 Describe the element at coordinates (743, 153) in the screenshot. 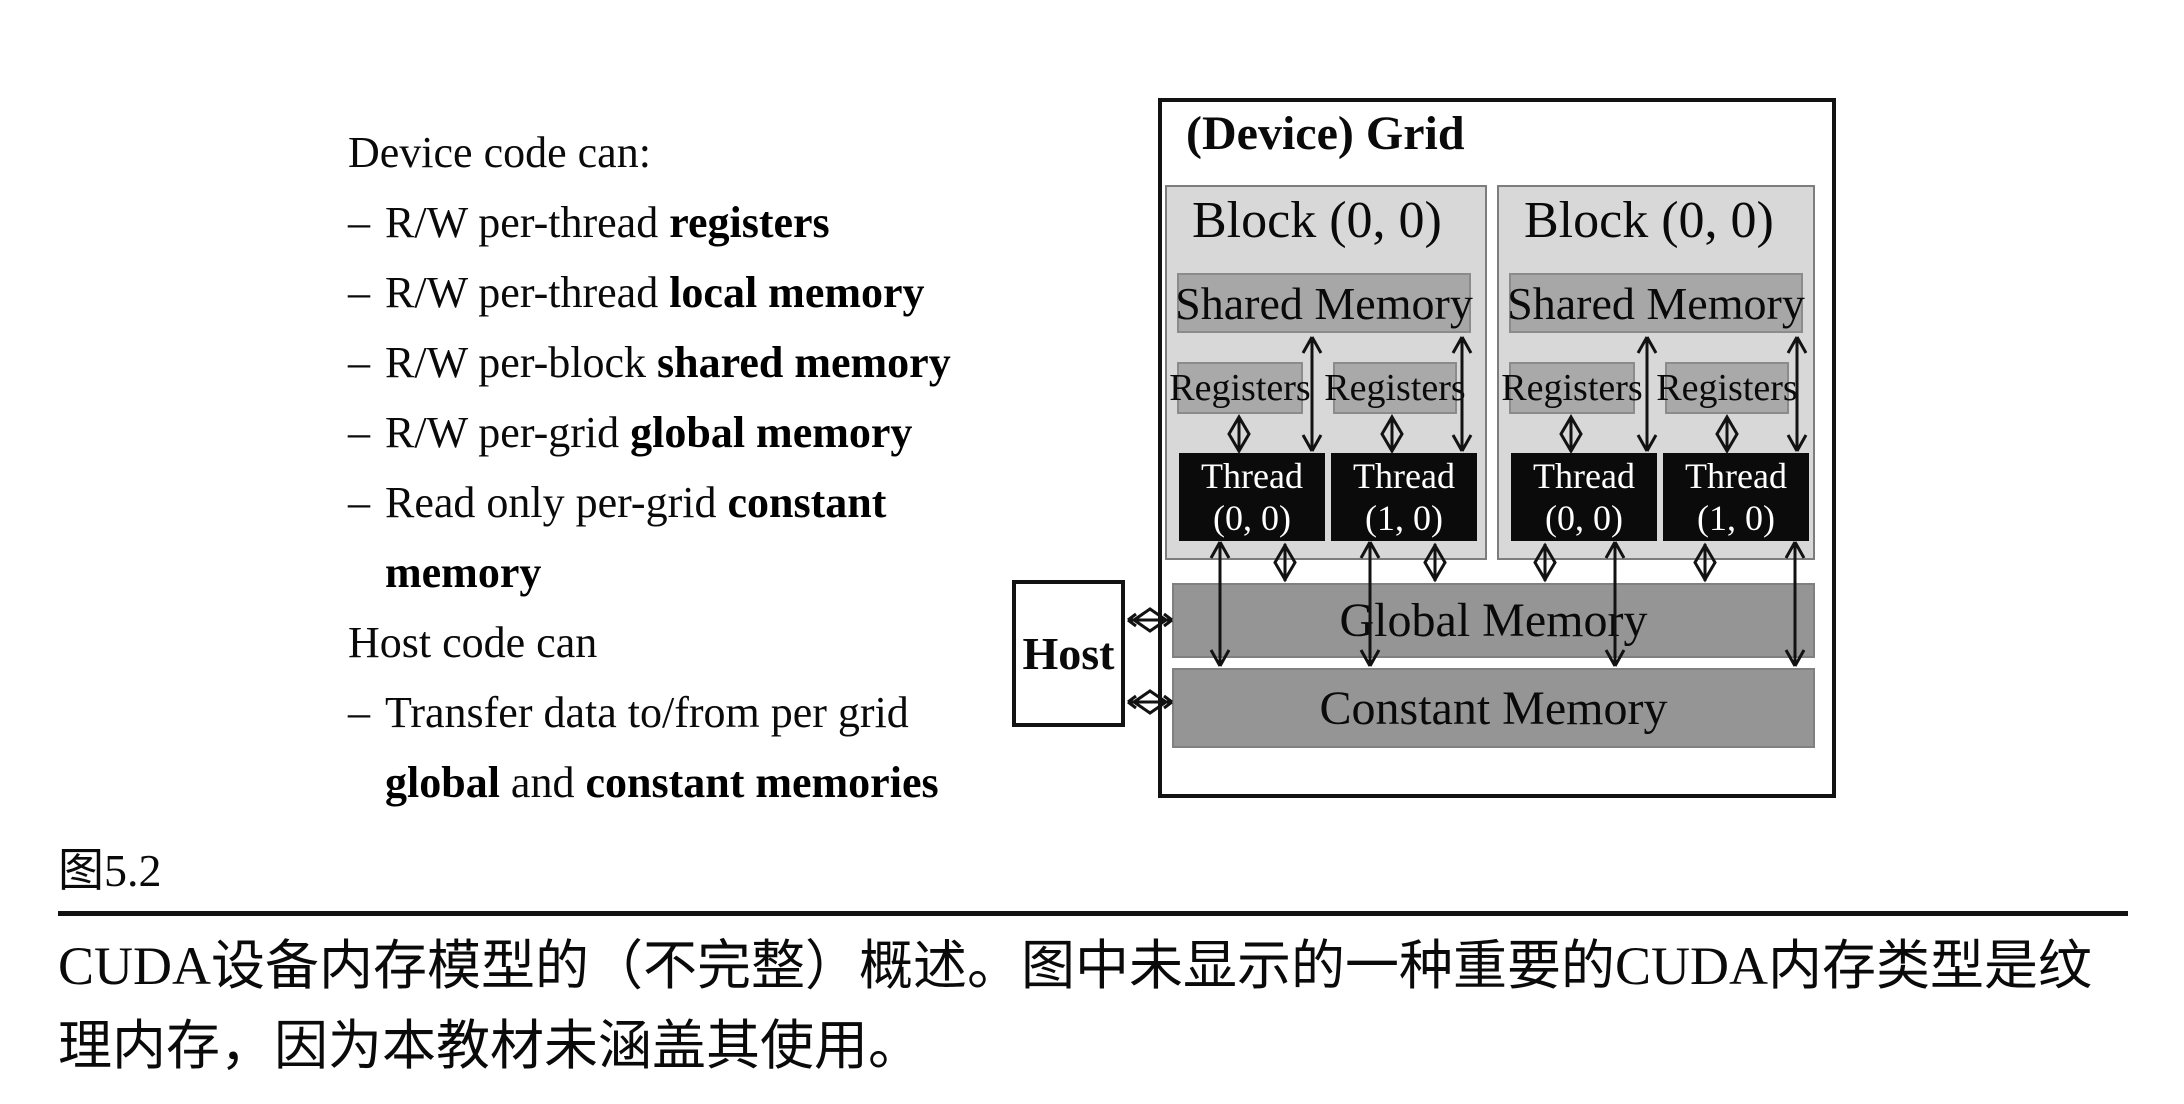

I see `notes-header-device: Device code can:` at that location.